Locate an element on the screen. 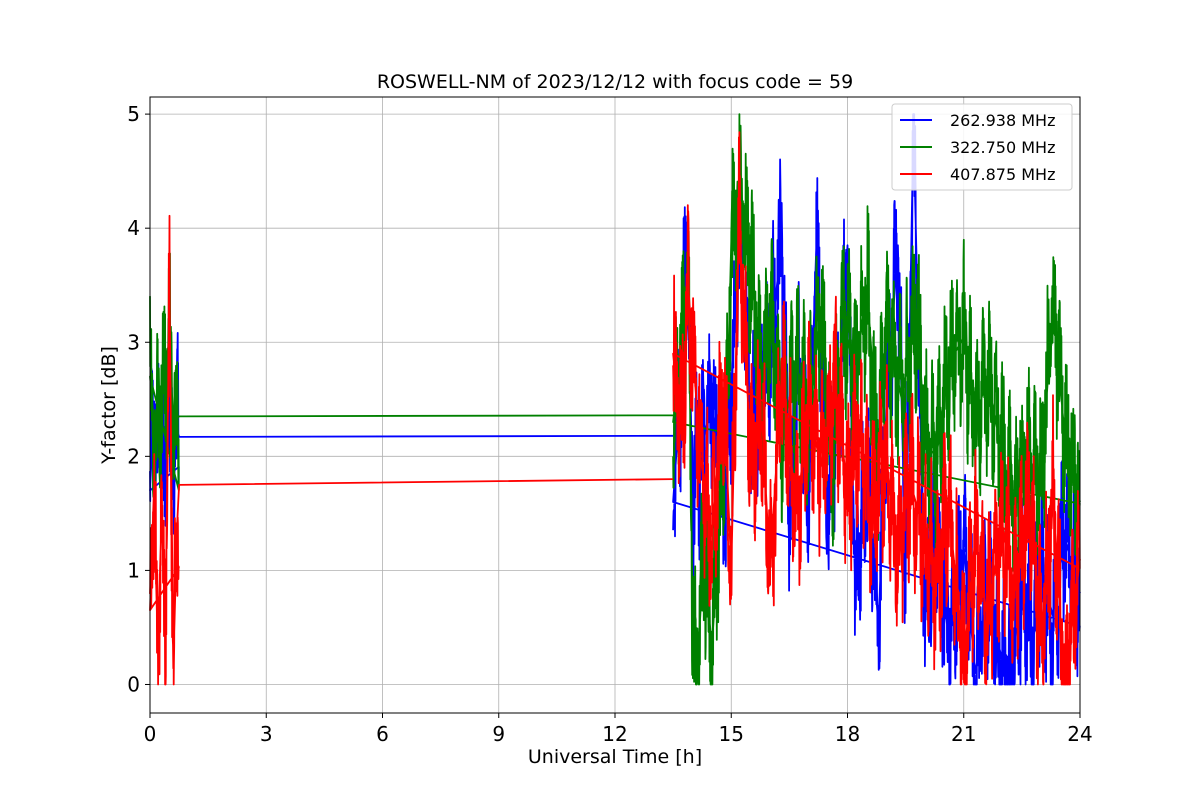 The height and width of the screenshot is (800, 1200). x-tick-label: 12 is located at coordinates (614, 734).